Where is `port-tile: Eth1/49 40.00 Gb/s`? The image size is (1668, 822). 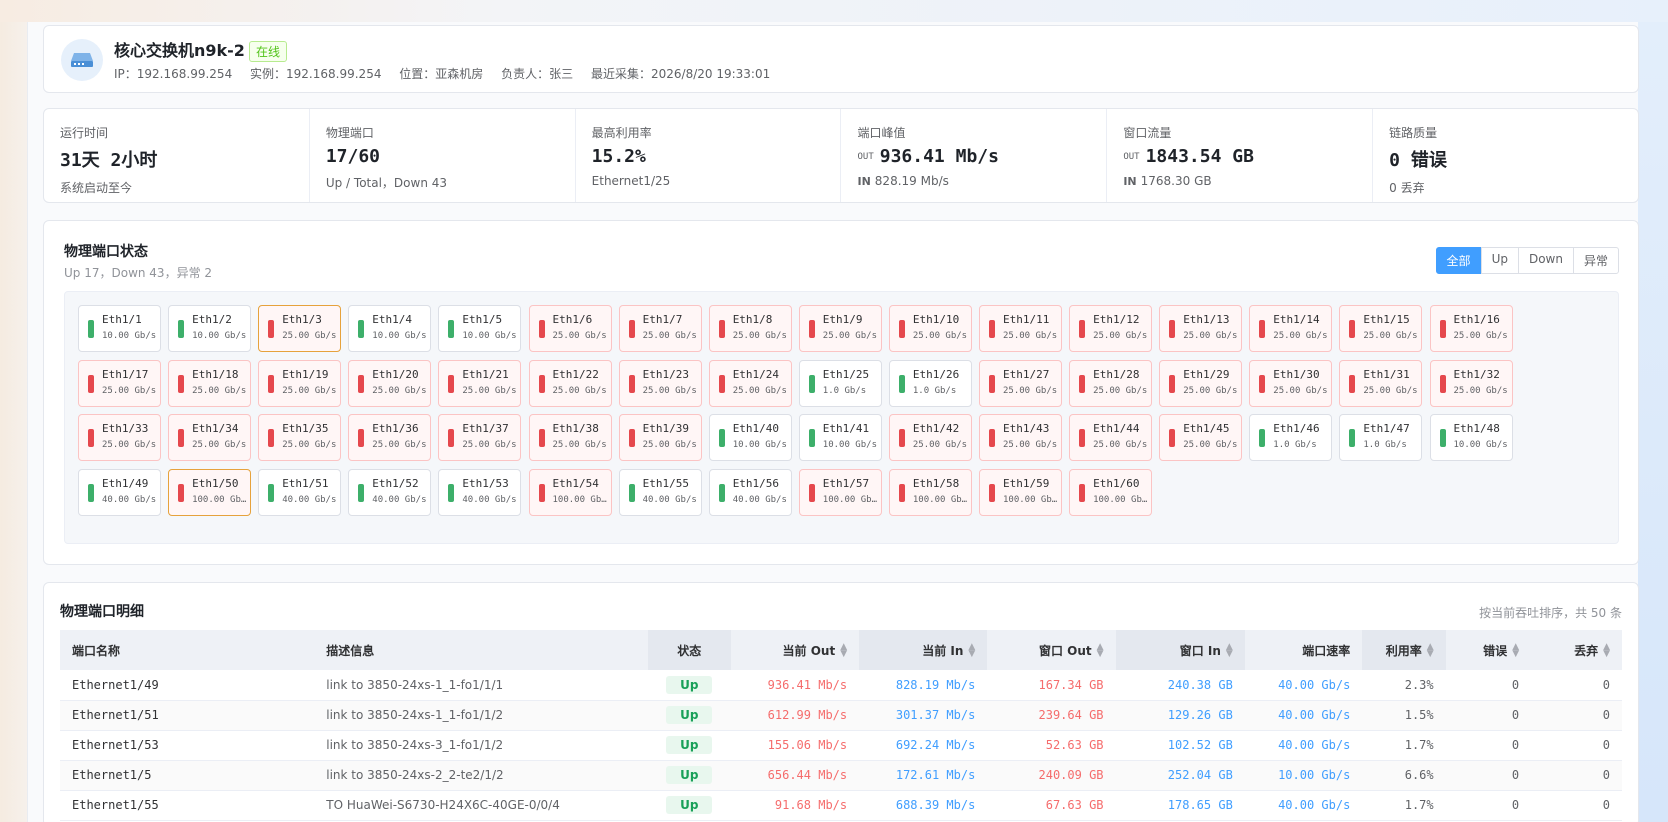 port-tile: Eth1/49 40.00 Gb/s is located at coordinates (119, 493).